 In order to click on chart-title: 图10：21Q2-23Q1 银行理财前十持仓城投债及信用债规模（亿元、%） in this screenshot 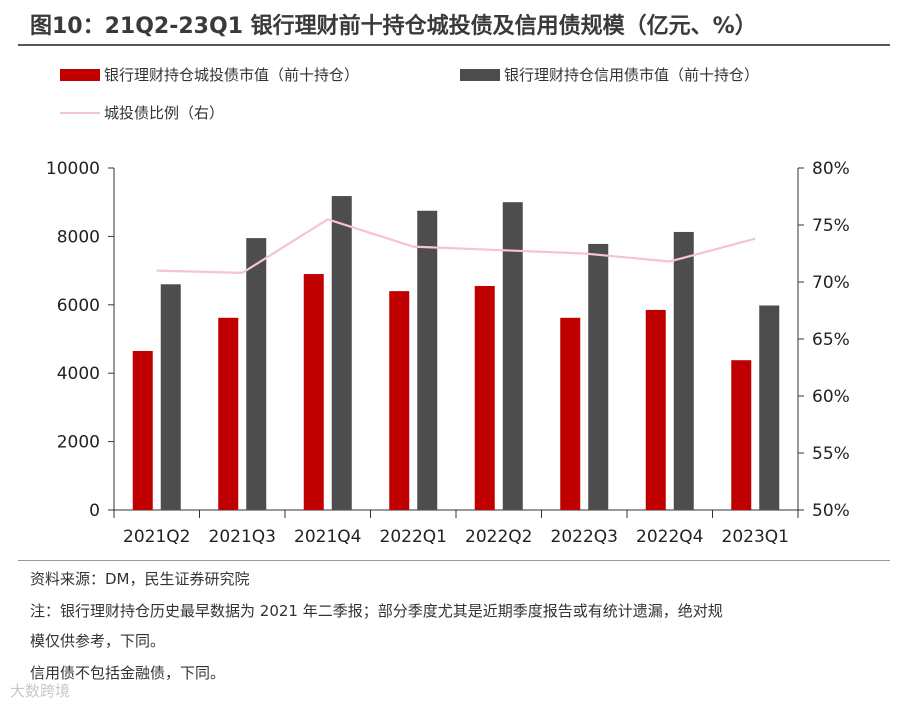, I will do `click(393, 26)`.